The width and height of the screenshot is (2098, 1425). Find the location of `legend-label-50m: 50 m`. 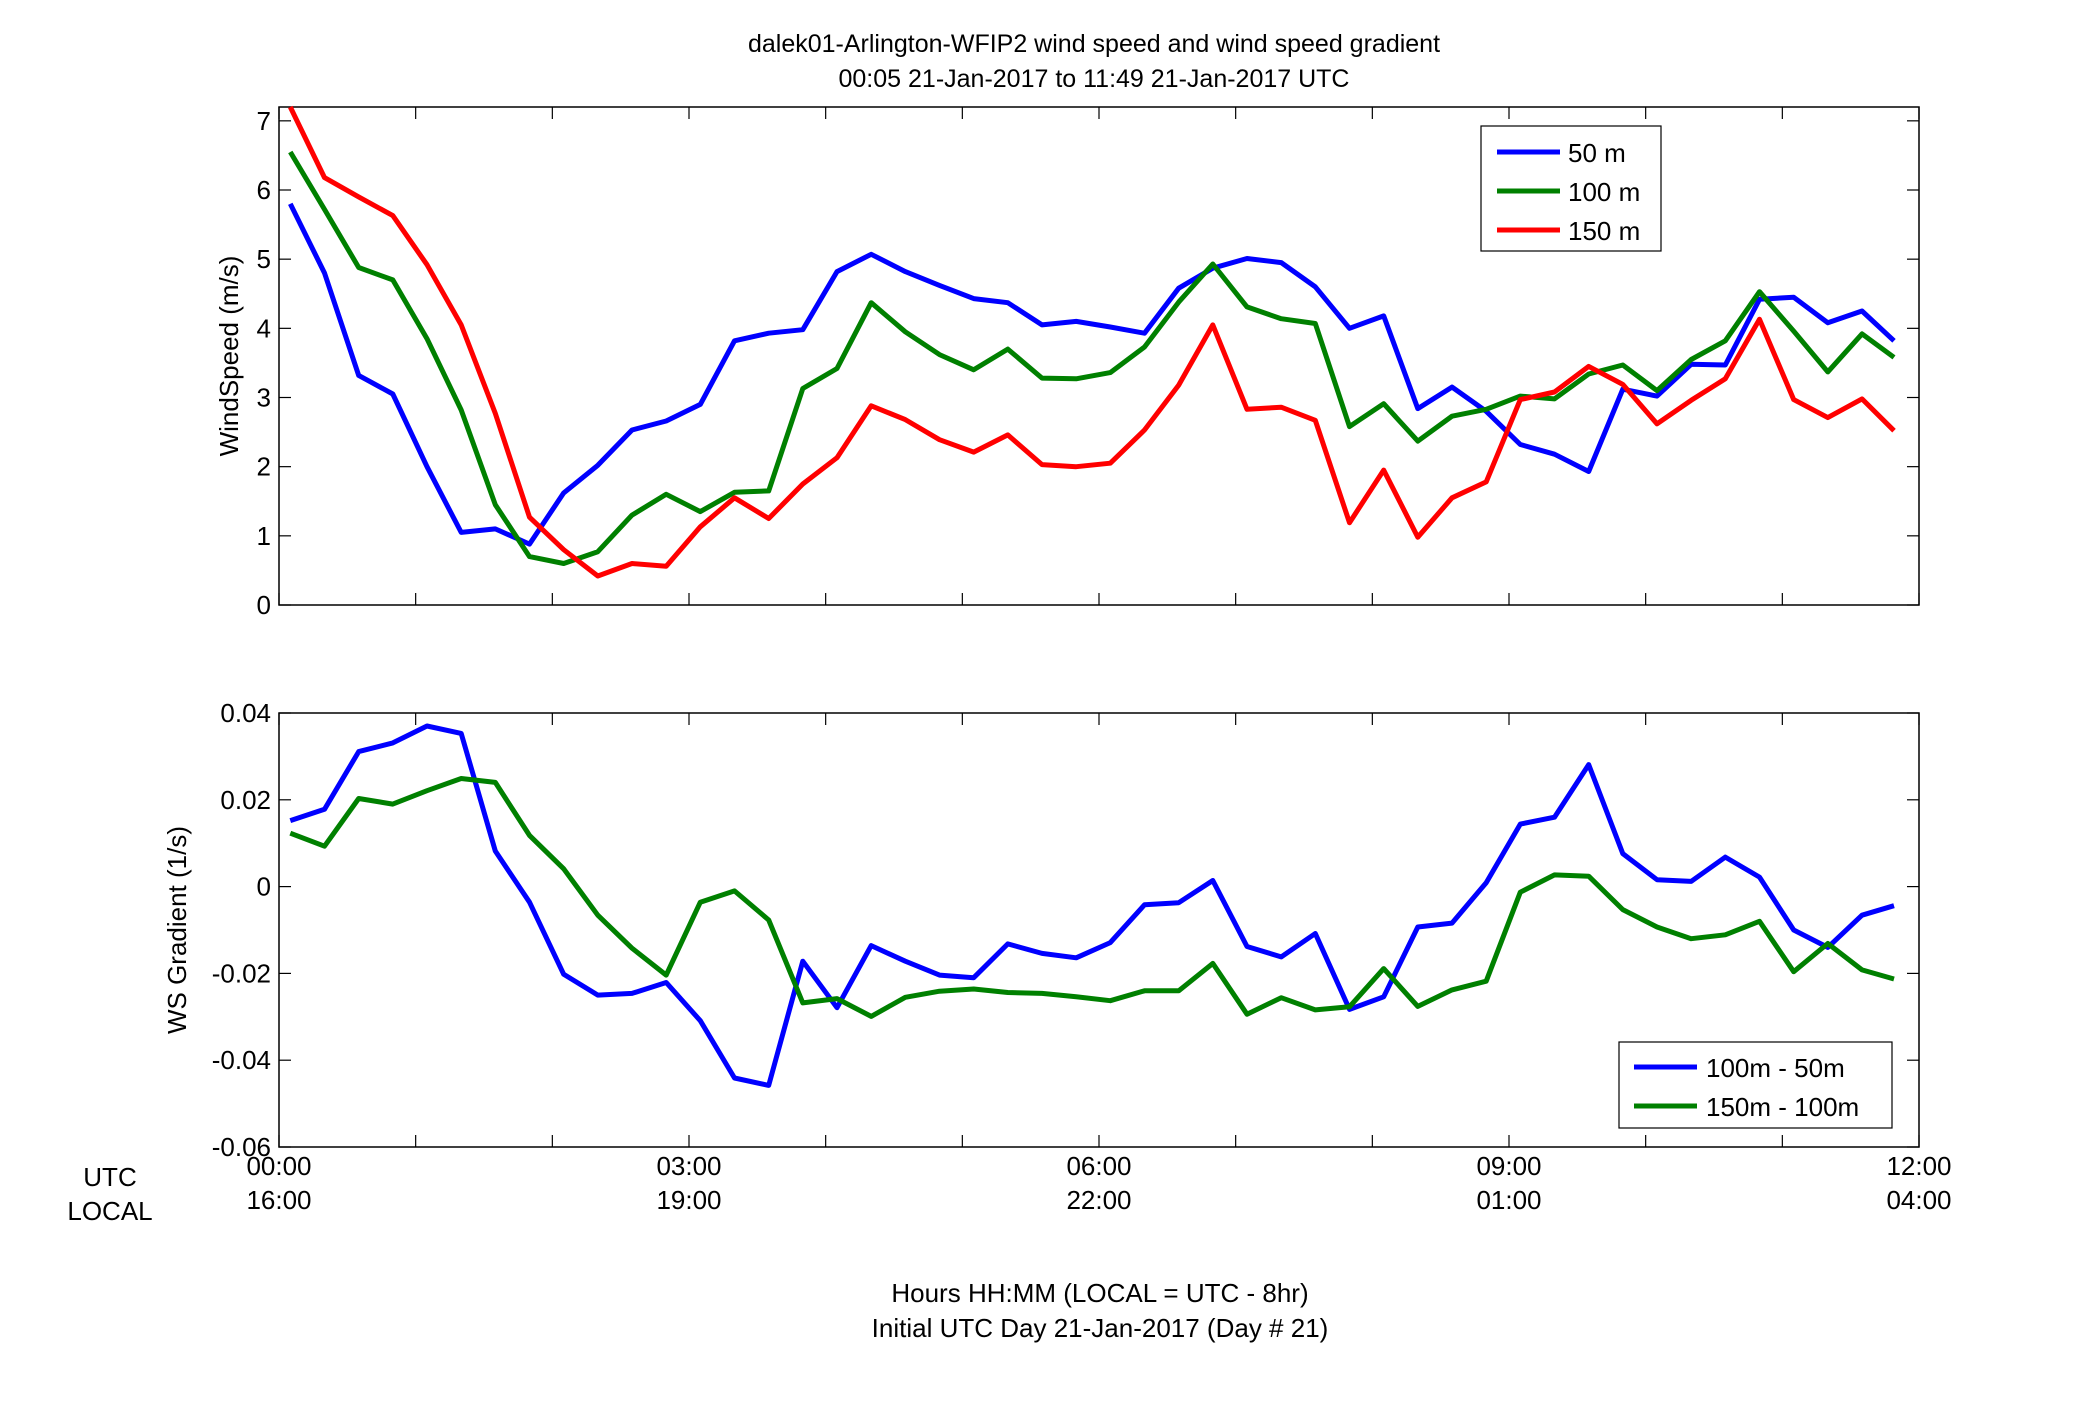

legend-label-50m: 50 m is located at coordinates (1597, 153).